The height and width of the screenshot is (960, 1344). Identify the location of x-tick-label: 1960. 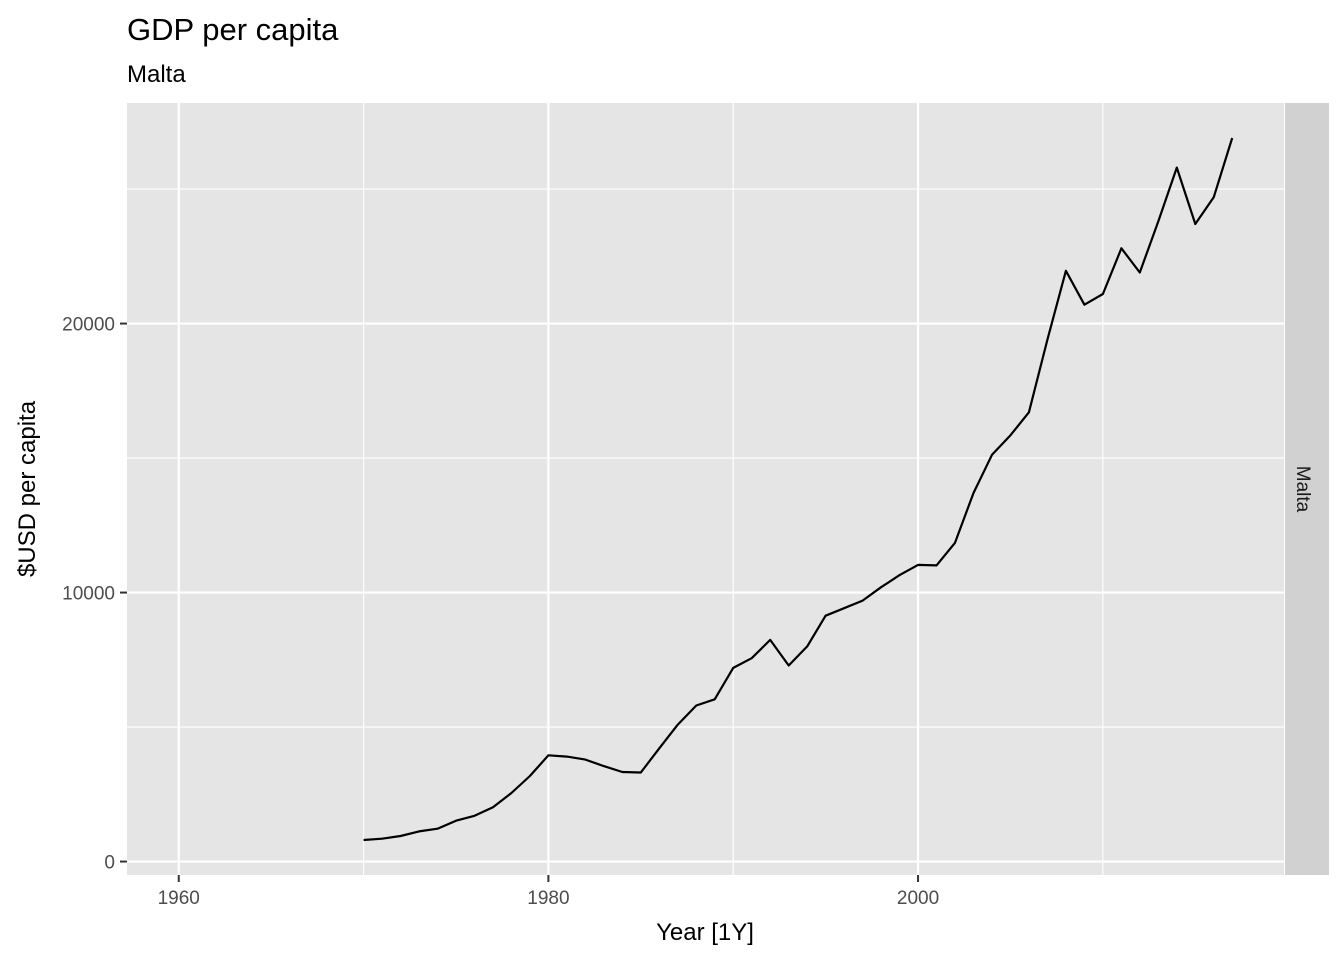
(179, 898).